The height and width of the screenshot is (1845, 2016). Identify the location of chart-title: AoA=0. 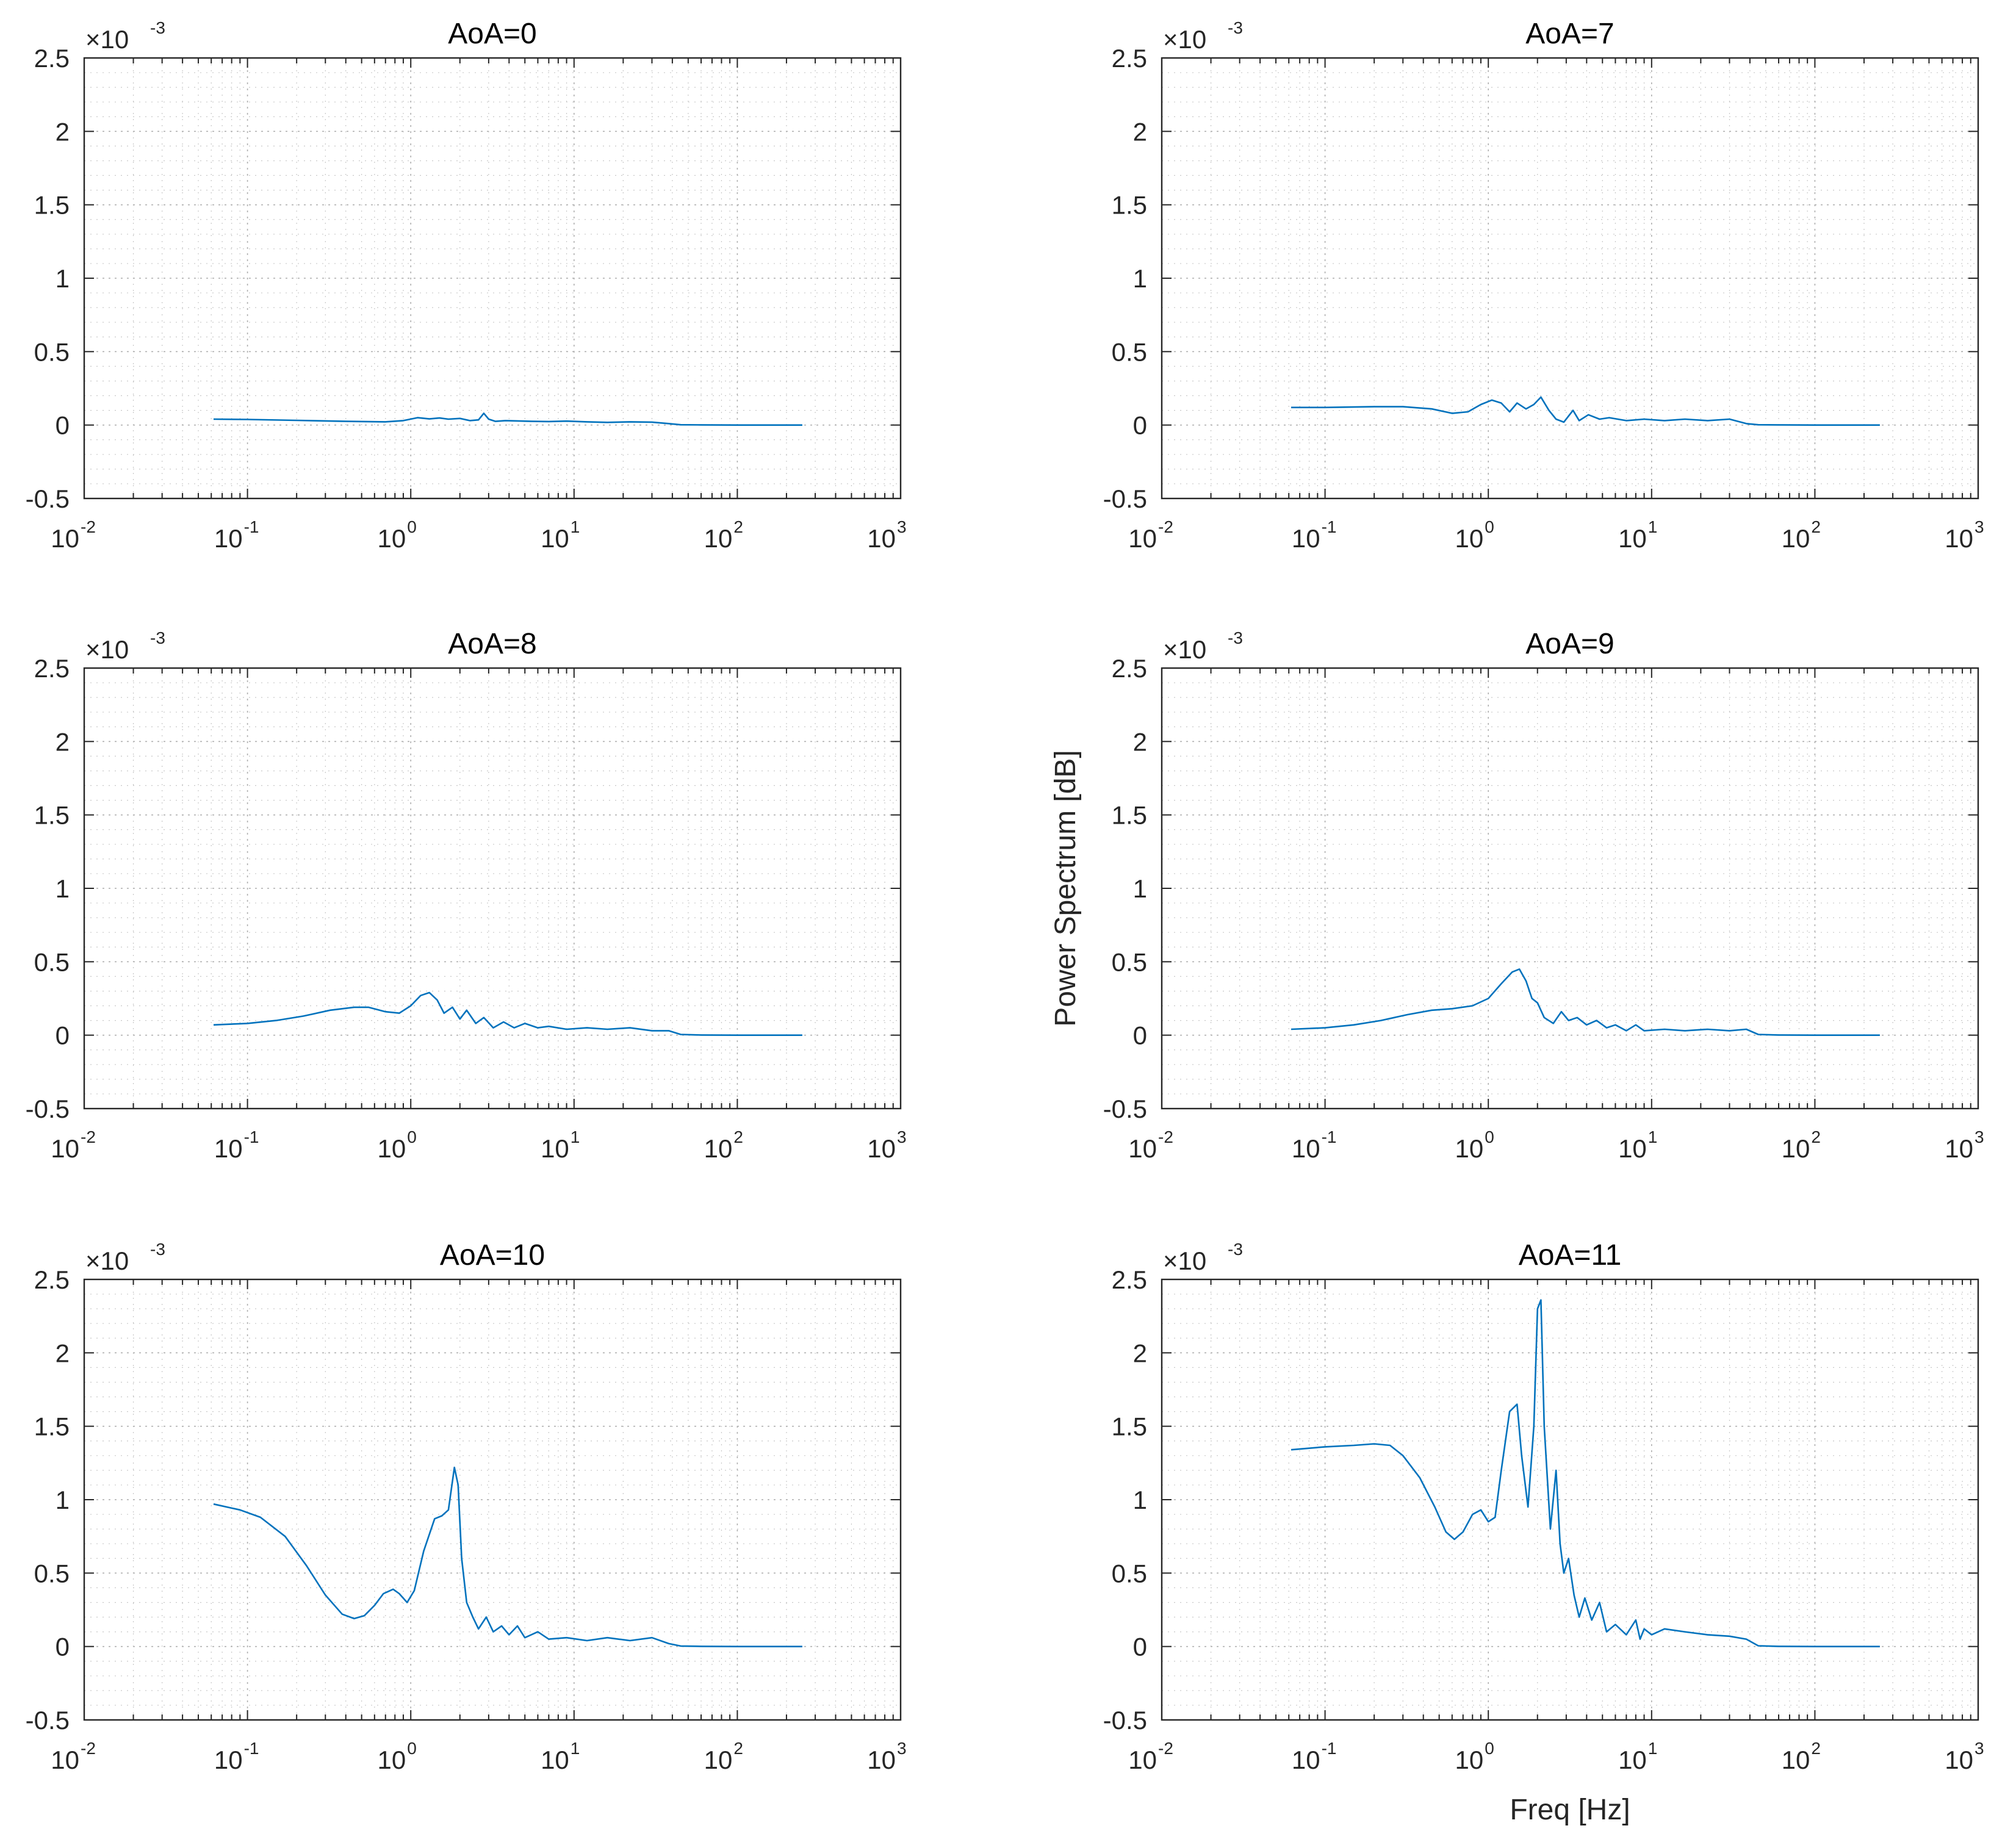
(492, 34).